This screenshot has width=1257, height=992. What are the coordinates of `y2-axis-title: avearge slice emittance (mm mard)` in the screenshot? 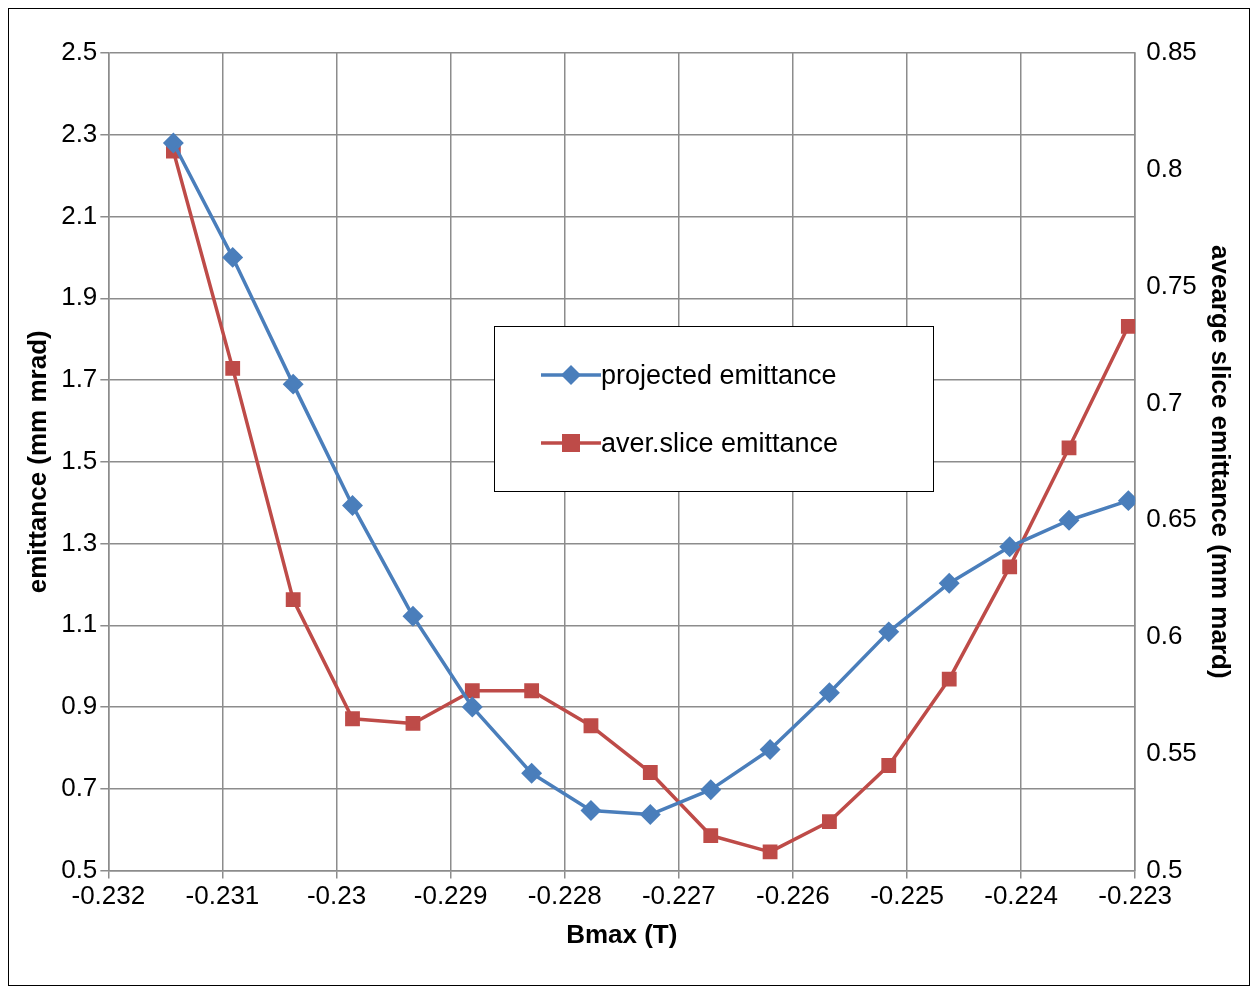 It's located at (1221, 462).